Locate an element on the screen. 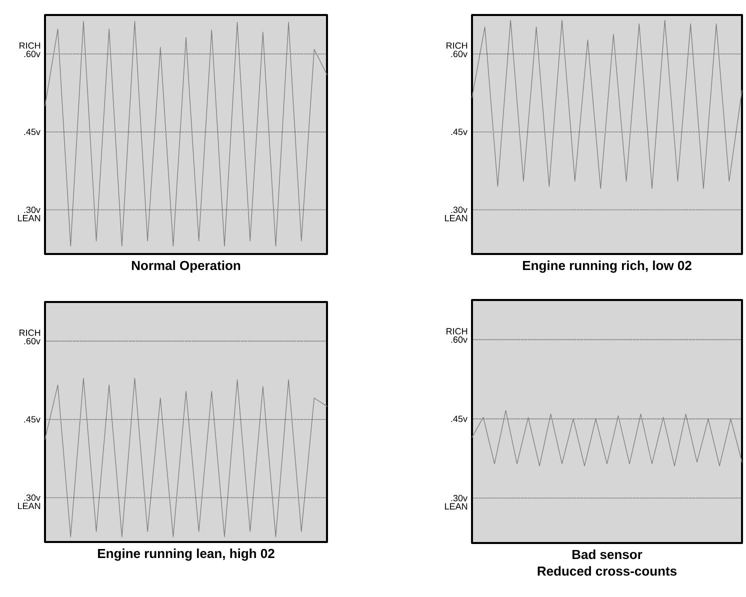  text: Normal Operation is located at coordinates (186, 266).